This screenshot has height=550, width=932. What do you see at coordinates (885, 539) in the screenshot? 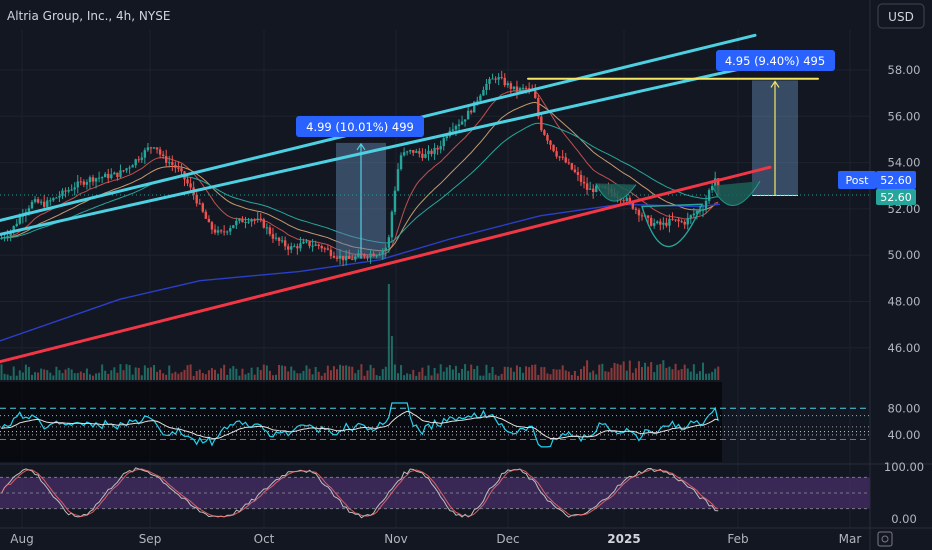
I see `settings-icon-inner` at bounding box center [885, 539].